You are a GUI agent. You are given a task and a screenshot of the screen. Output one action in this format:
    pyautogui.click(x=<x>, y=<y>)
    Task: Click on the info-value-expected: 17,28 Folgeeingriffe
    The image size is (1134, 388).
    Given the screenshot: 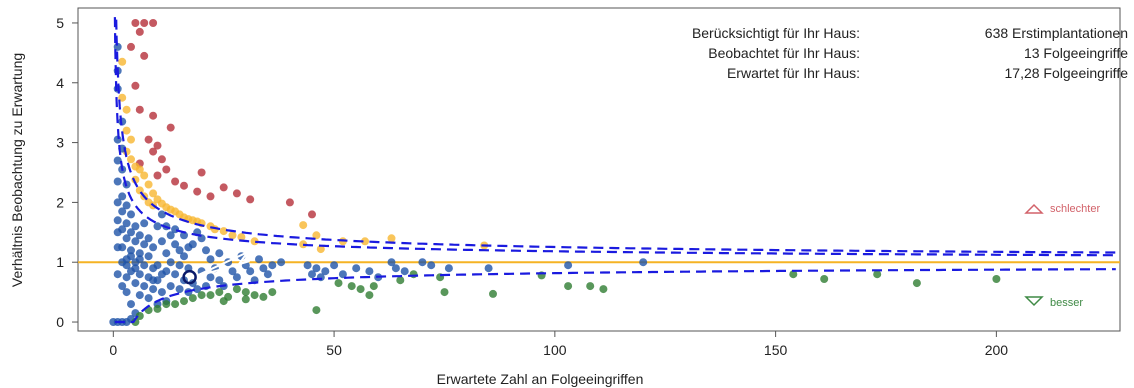 What is the action you would take?
    pyautogui.click(x=1067, y=73)
    